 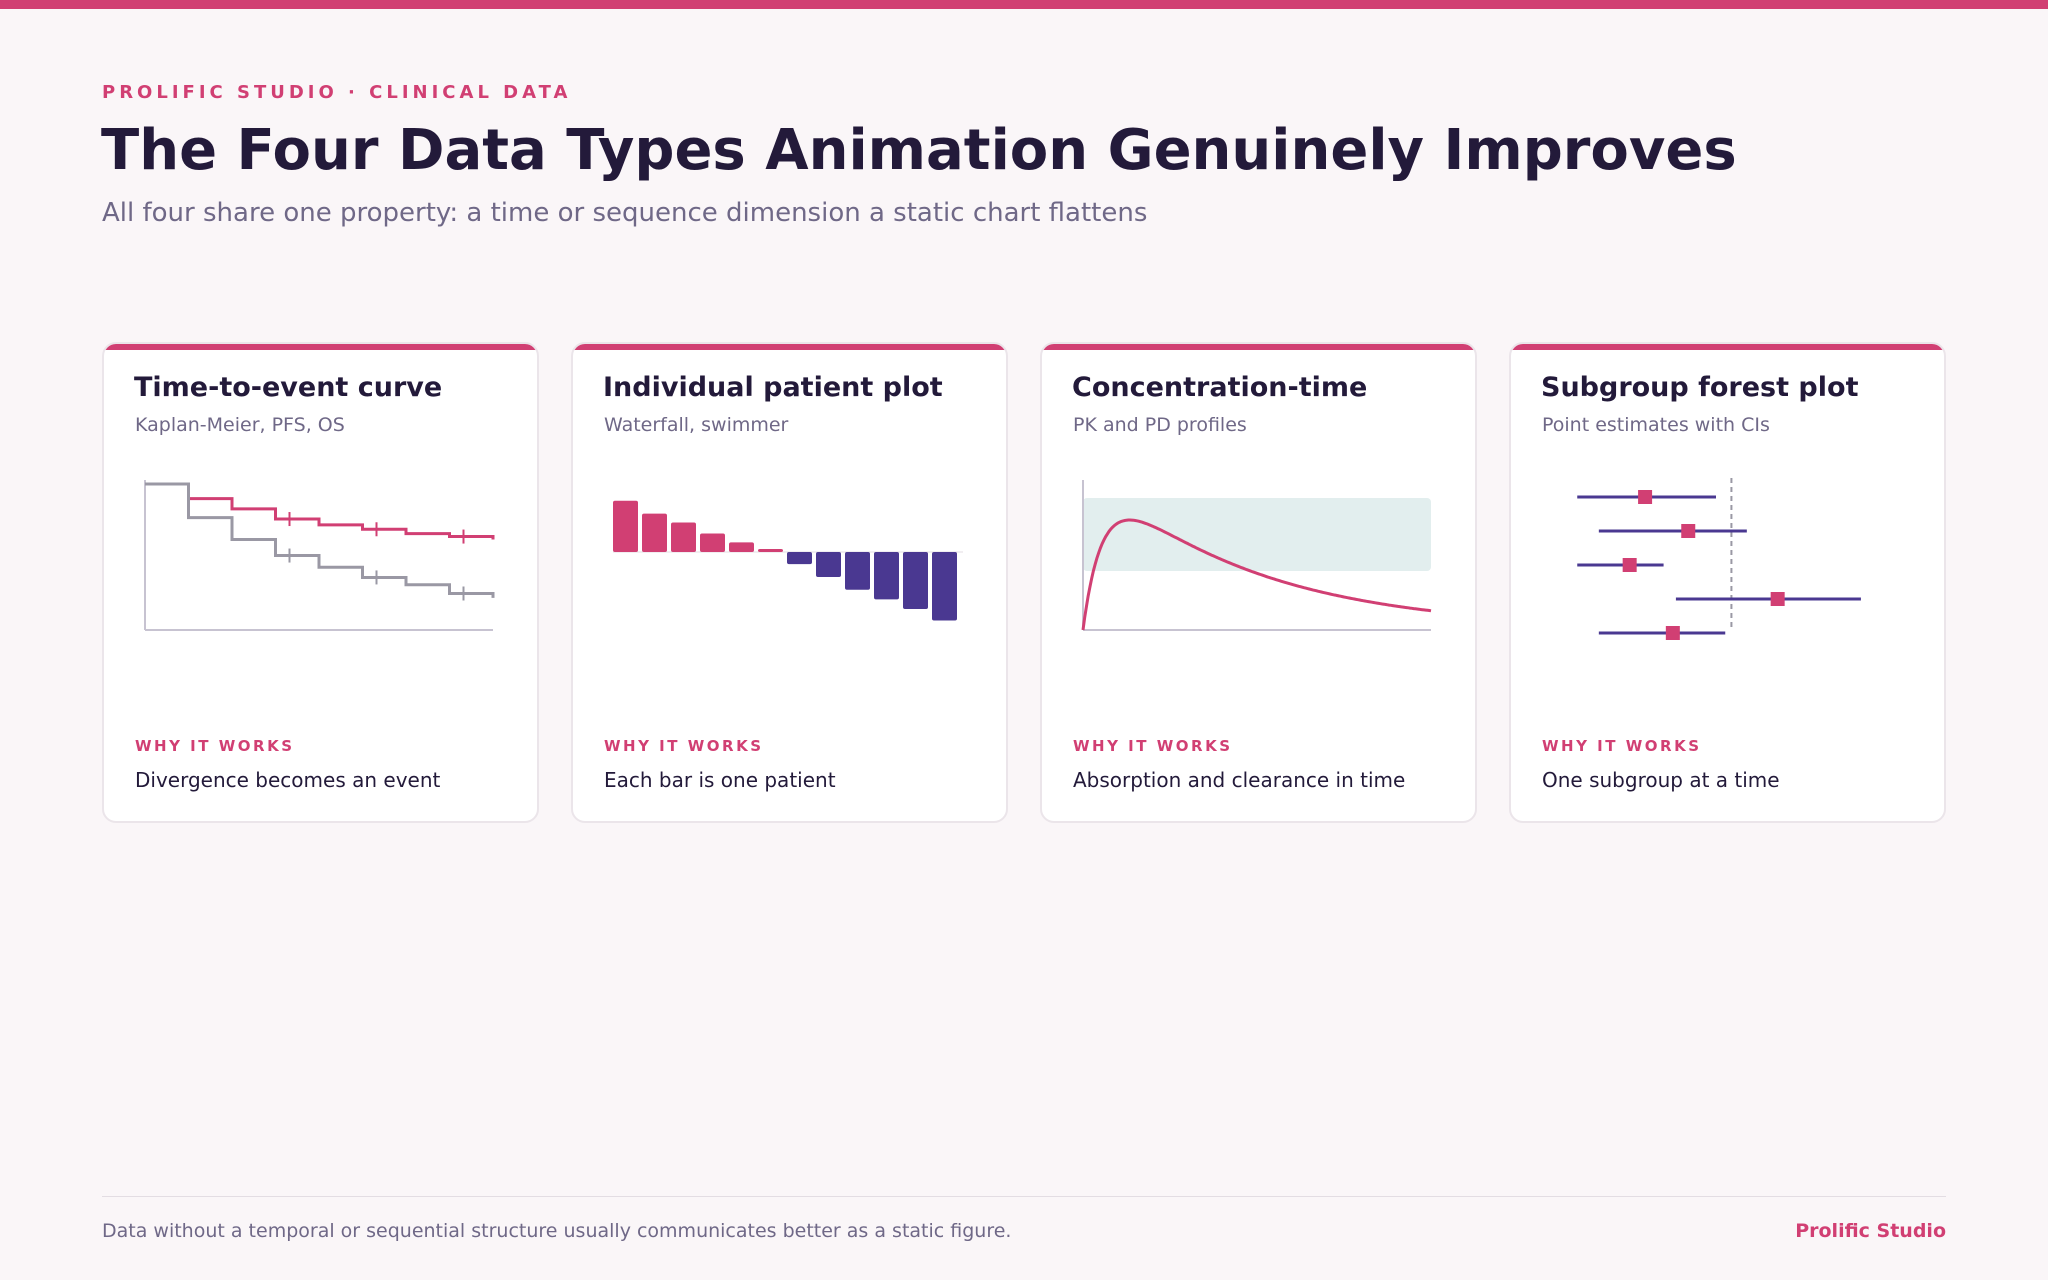 I want to click on km-curves, so click(x=320, y=541).